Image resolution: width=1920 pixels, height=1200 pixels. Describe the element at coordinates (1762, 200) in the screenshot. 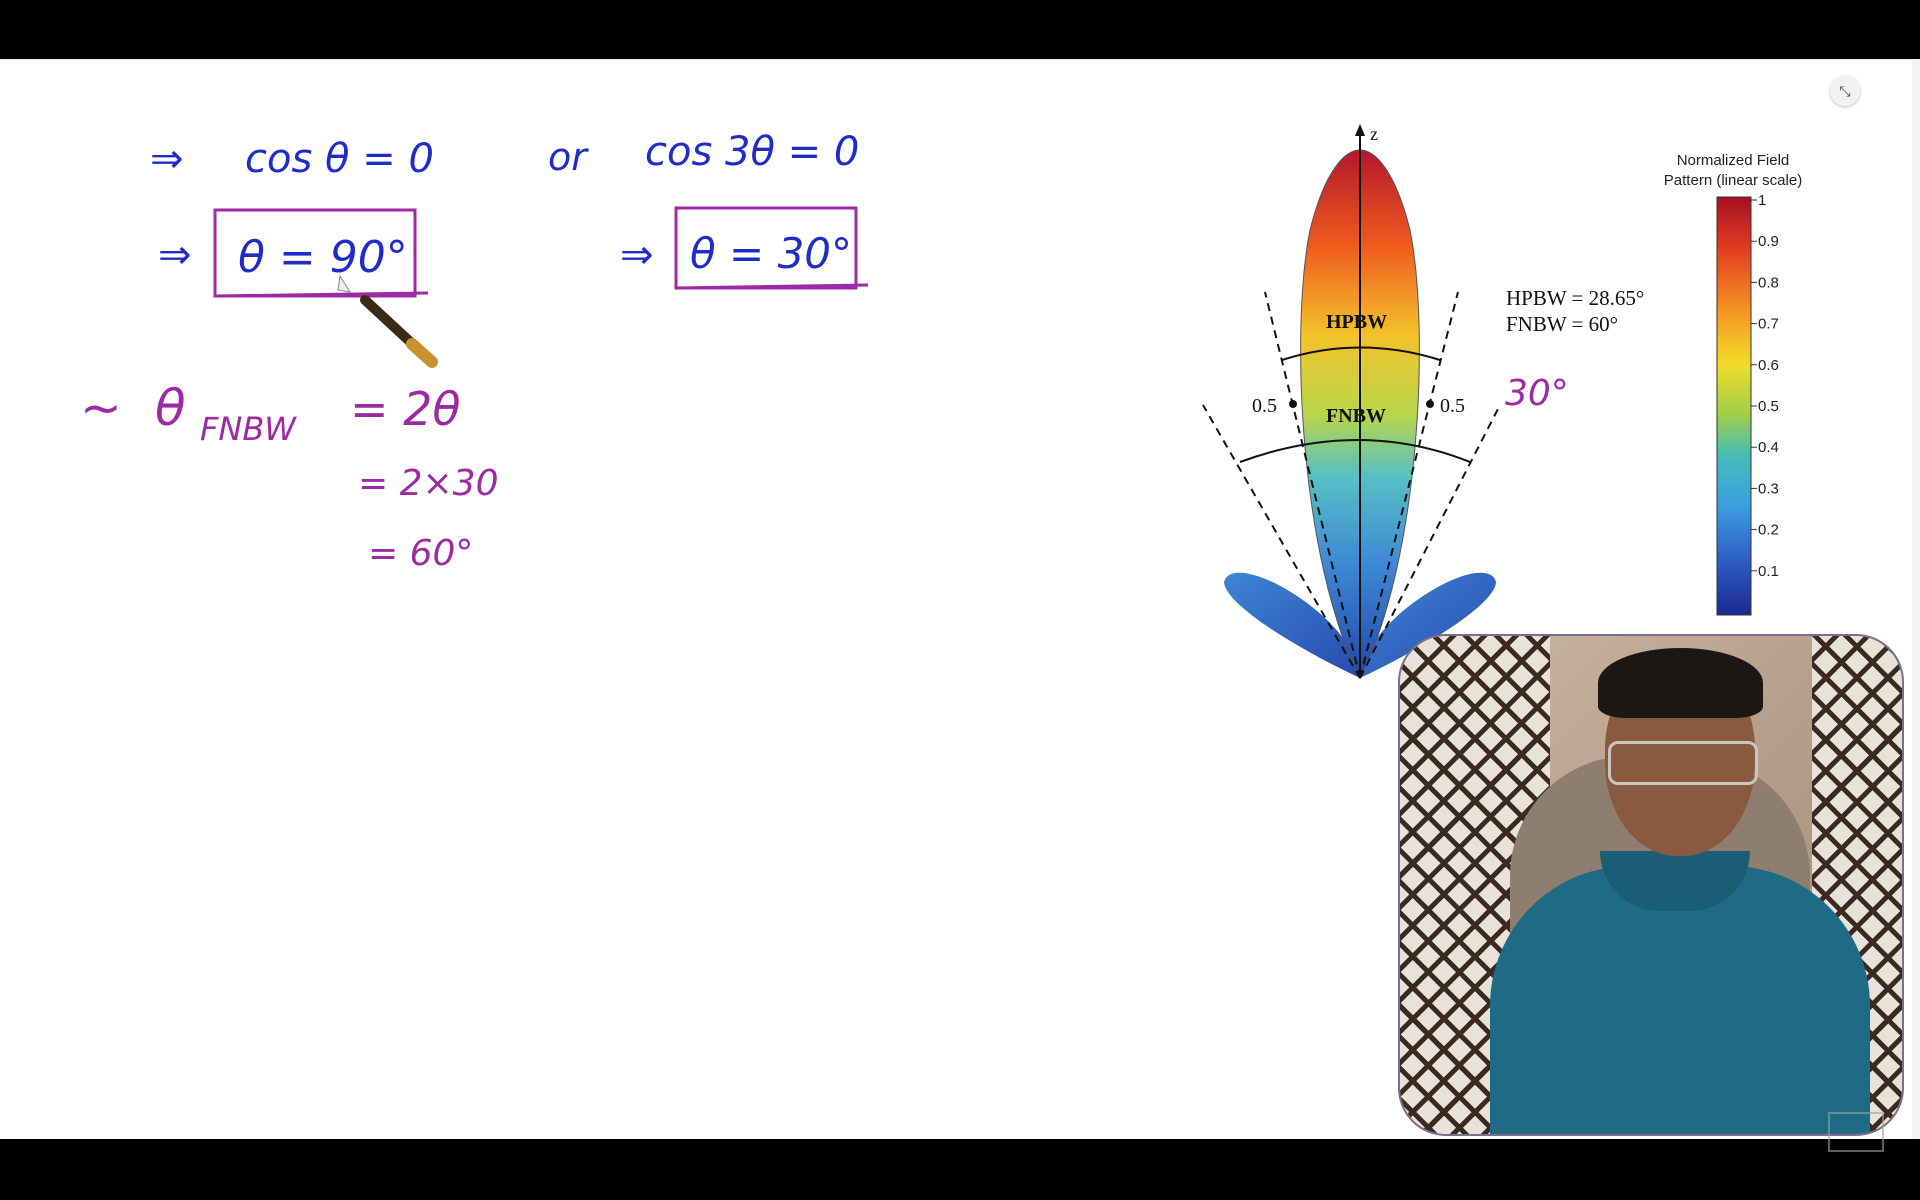

I see `colorbar-tick-label: 1` at that location.